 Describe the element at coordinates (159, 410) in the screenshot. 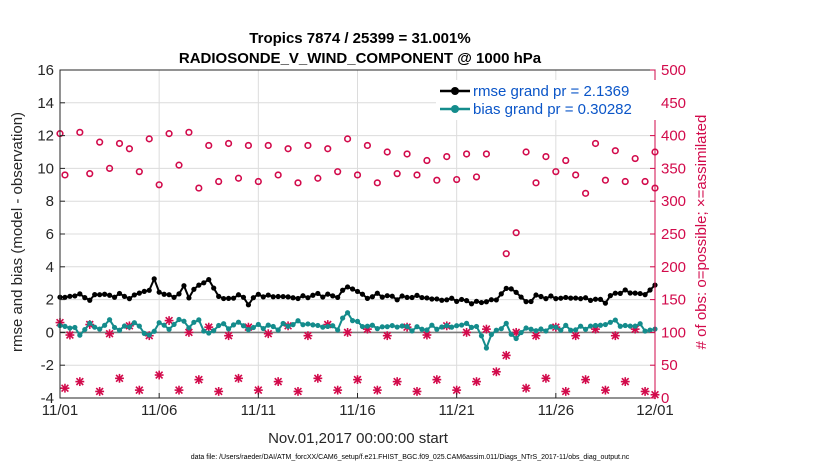

I see `x-tick-label: 11/06` at that location.